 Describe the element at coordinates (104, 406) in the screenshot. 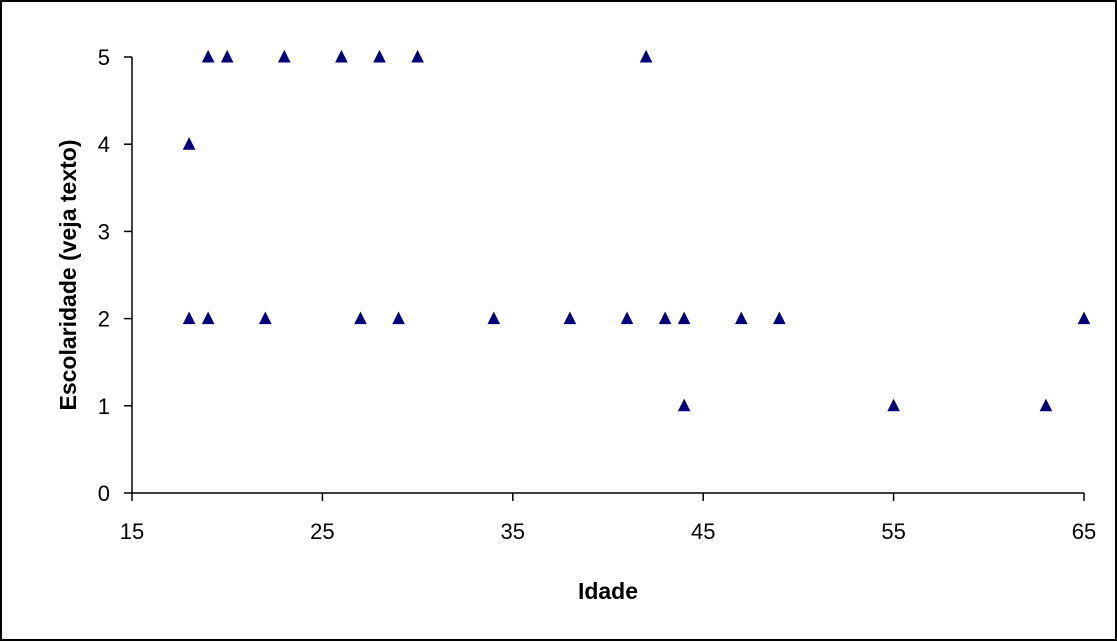

I see `y-tick-label: 1` at that location.